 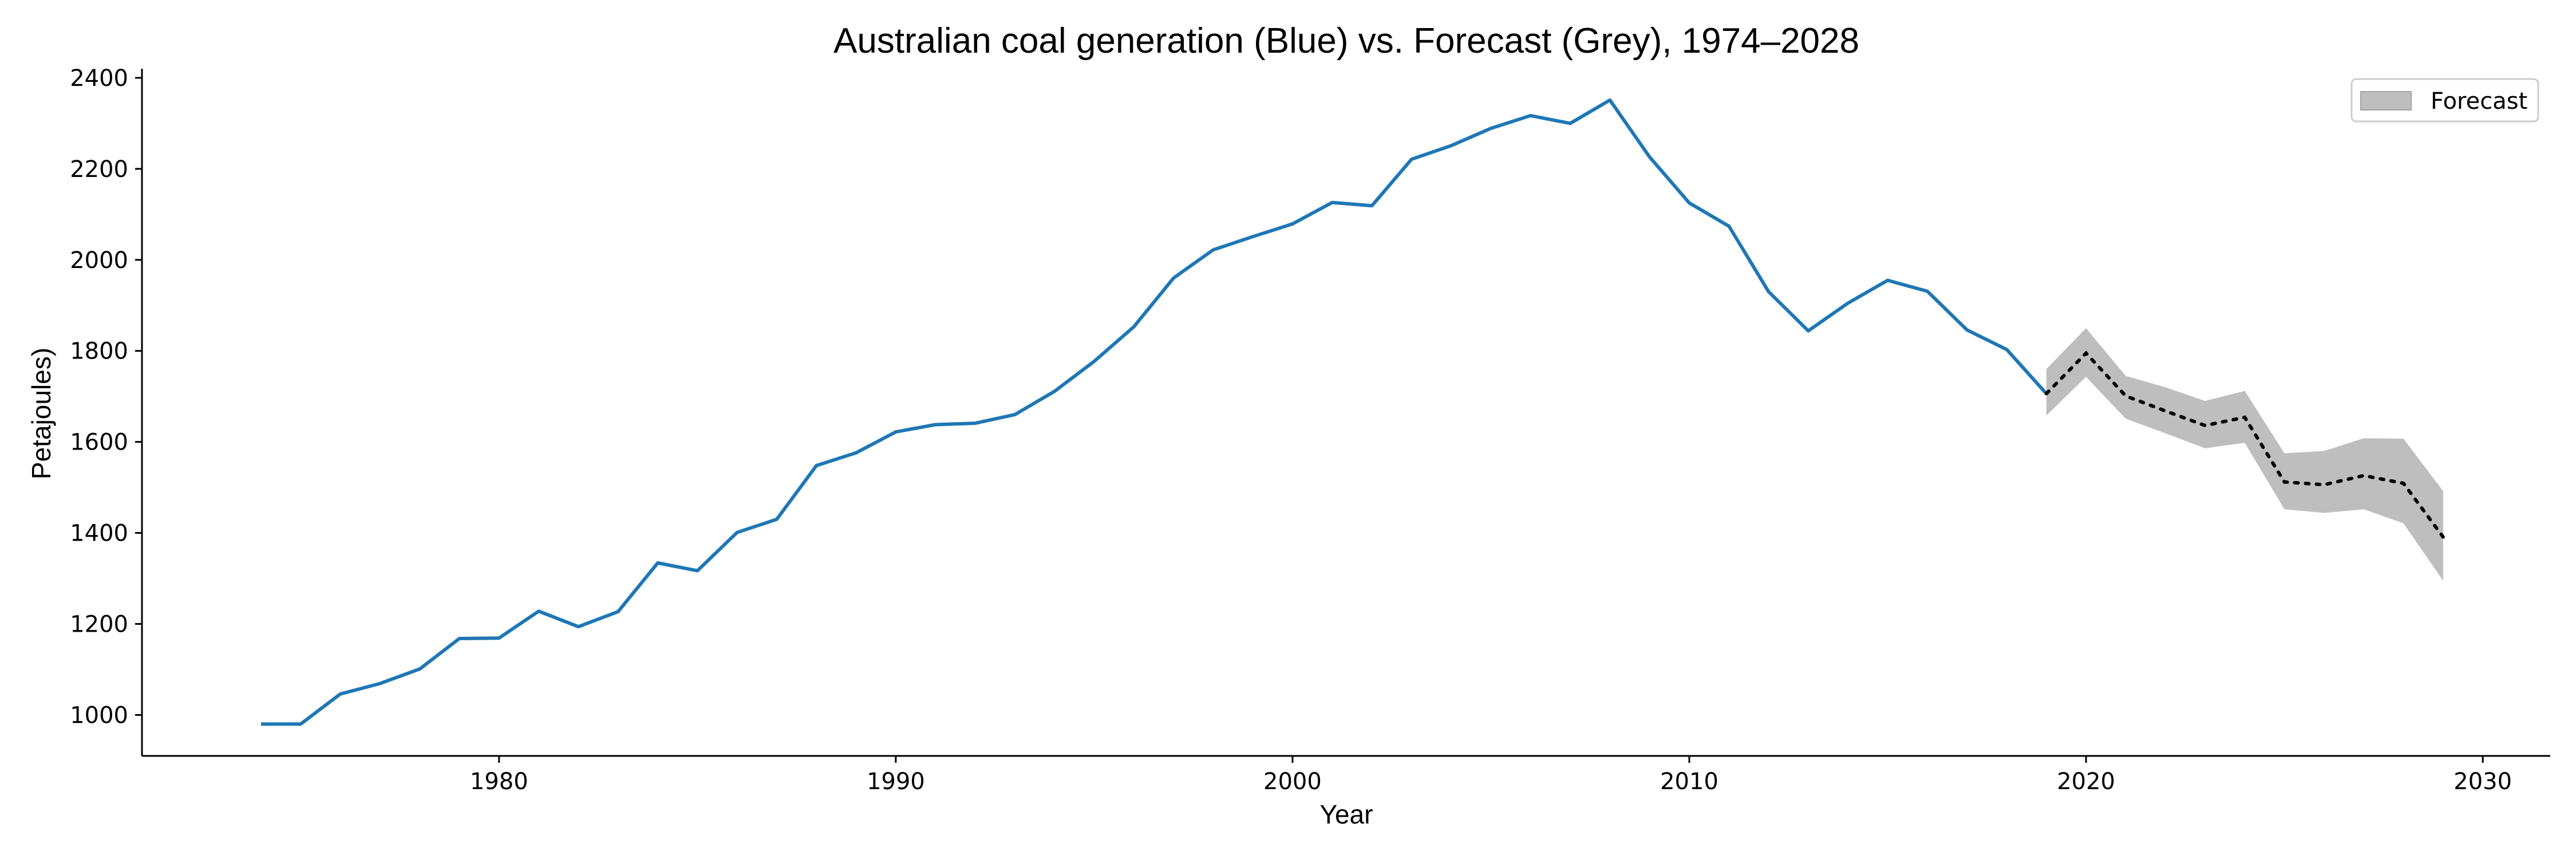 I want to click on x-tick-label: 1980, so click(x=499, y=782).